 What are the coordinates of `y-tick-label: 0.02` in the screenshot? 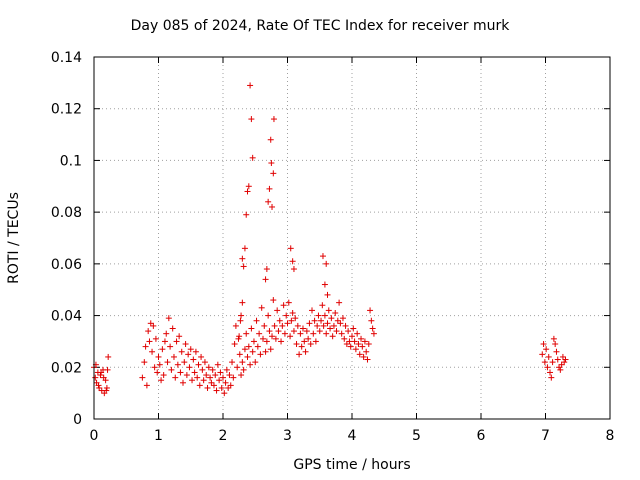 It's located at (66, 368).